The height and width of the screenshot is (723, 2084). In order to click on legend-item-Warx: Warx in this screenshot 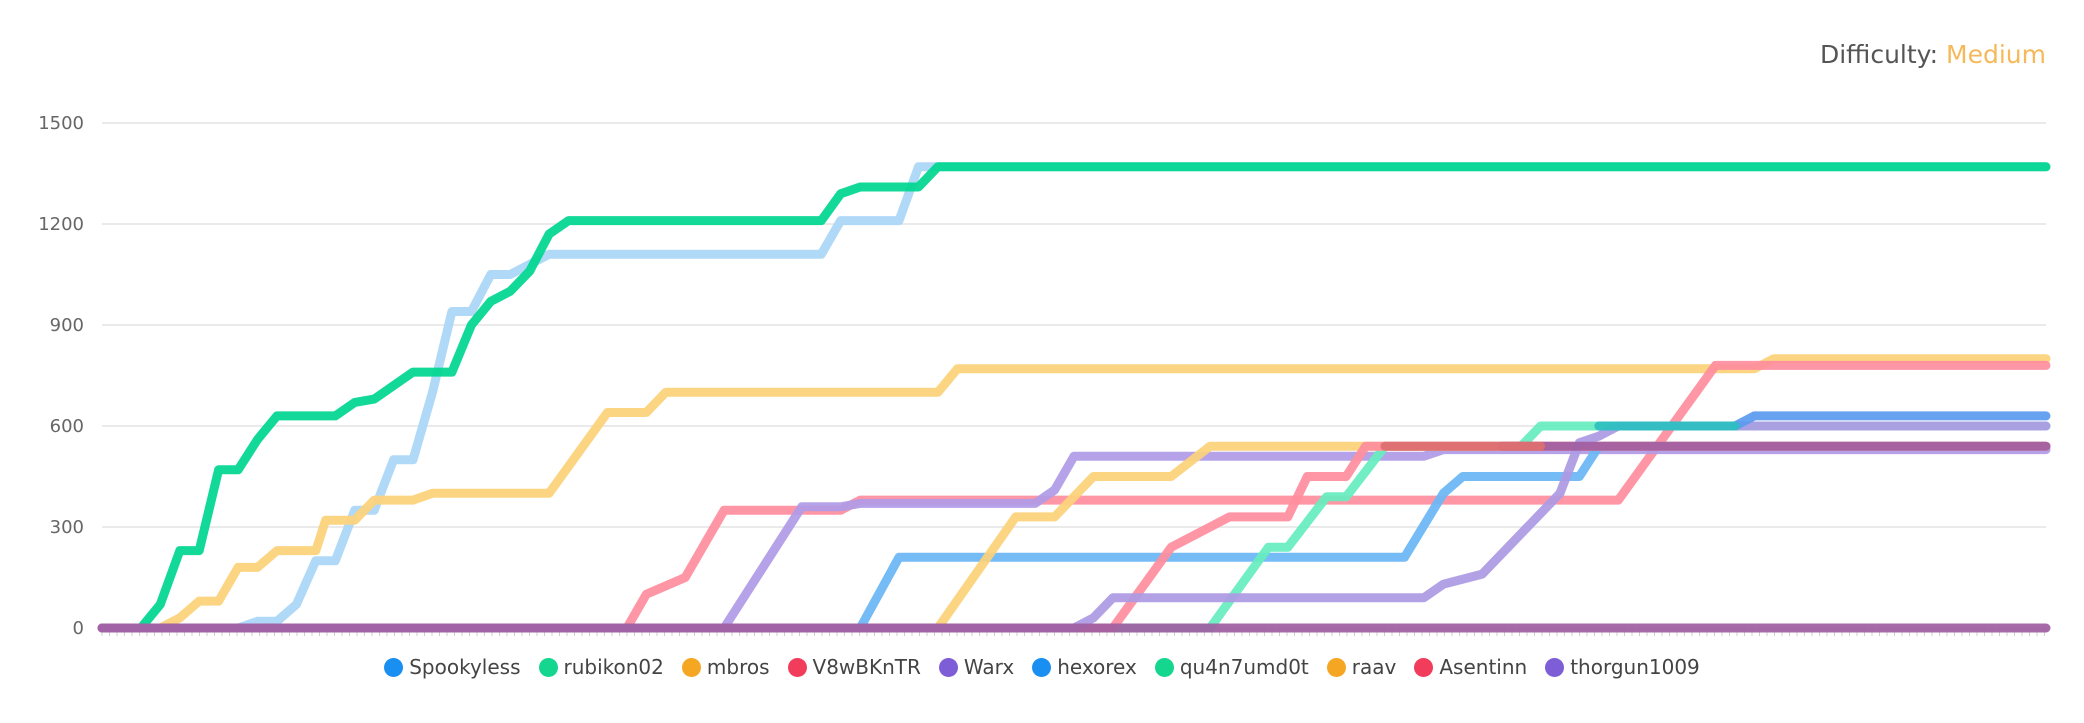, I will do `click(976, 667)`.